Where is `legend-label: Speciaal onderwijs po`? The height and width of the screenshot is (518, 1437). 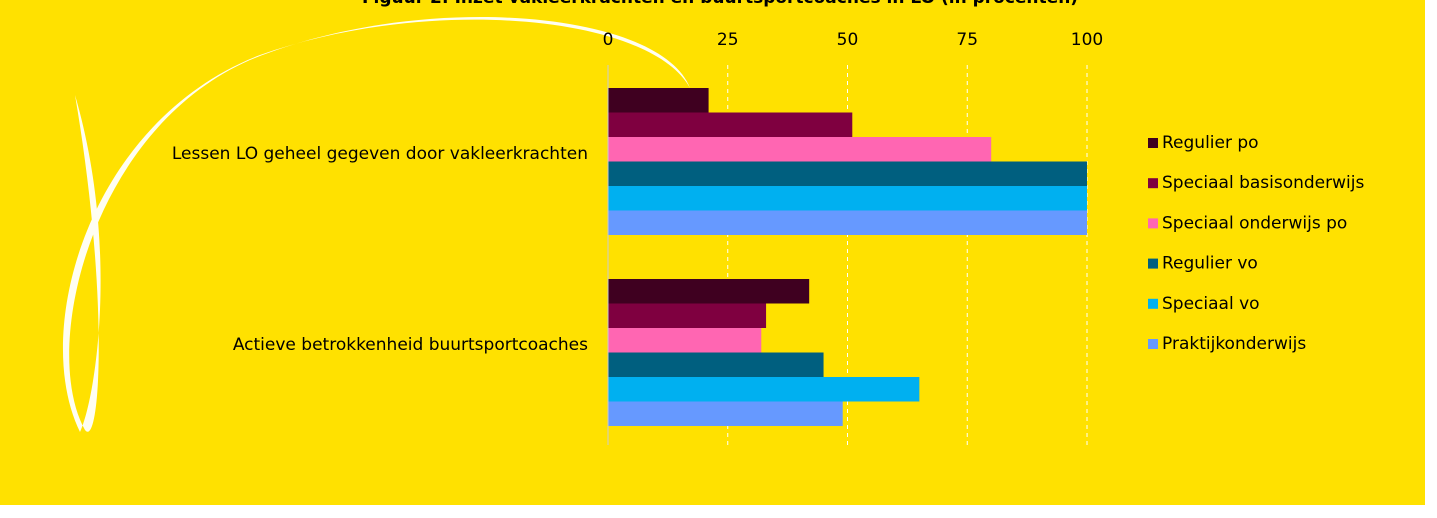 legend-label: Speciaal onderwijs po is located at coordinates (1254, 223).